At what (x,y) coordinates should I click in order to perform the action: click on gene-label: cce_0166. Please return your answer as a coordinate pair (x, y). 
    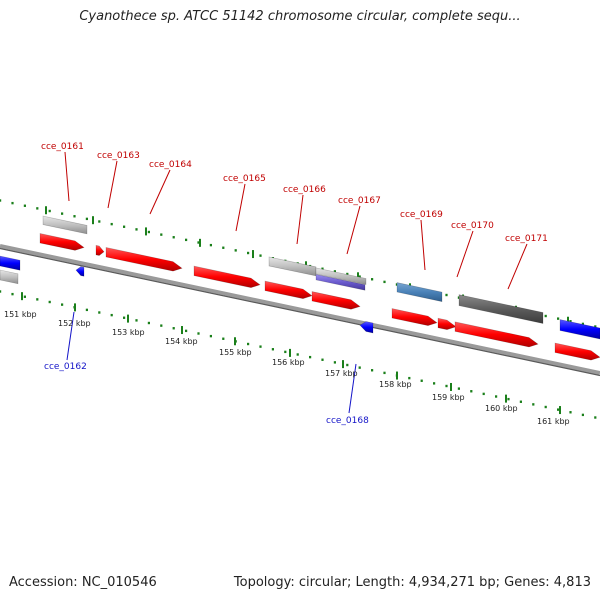
    Looking at the image, I should click on (304, 190).